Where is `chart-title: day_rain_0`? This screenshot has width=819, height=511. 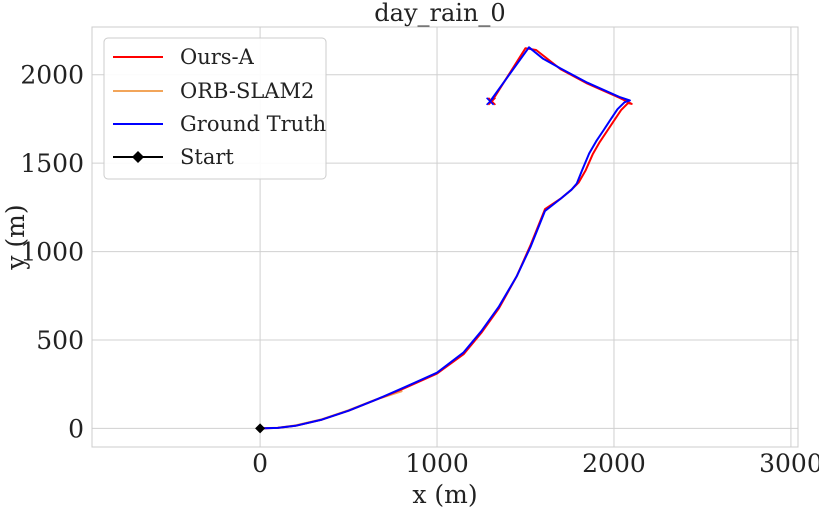
chart-title: day_rain_0 is located at coordinates (439, 13).